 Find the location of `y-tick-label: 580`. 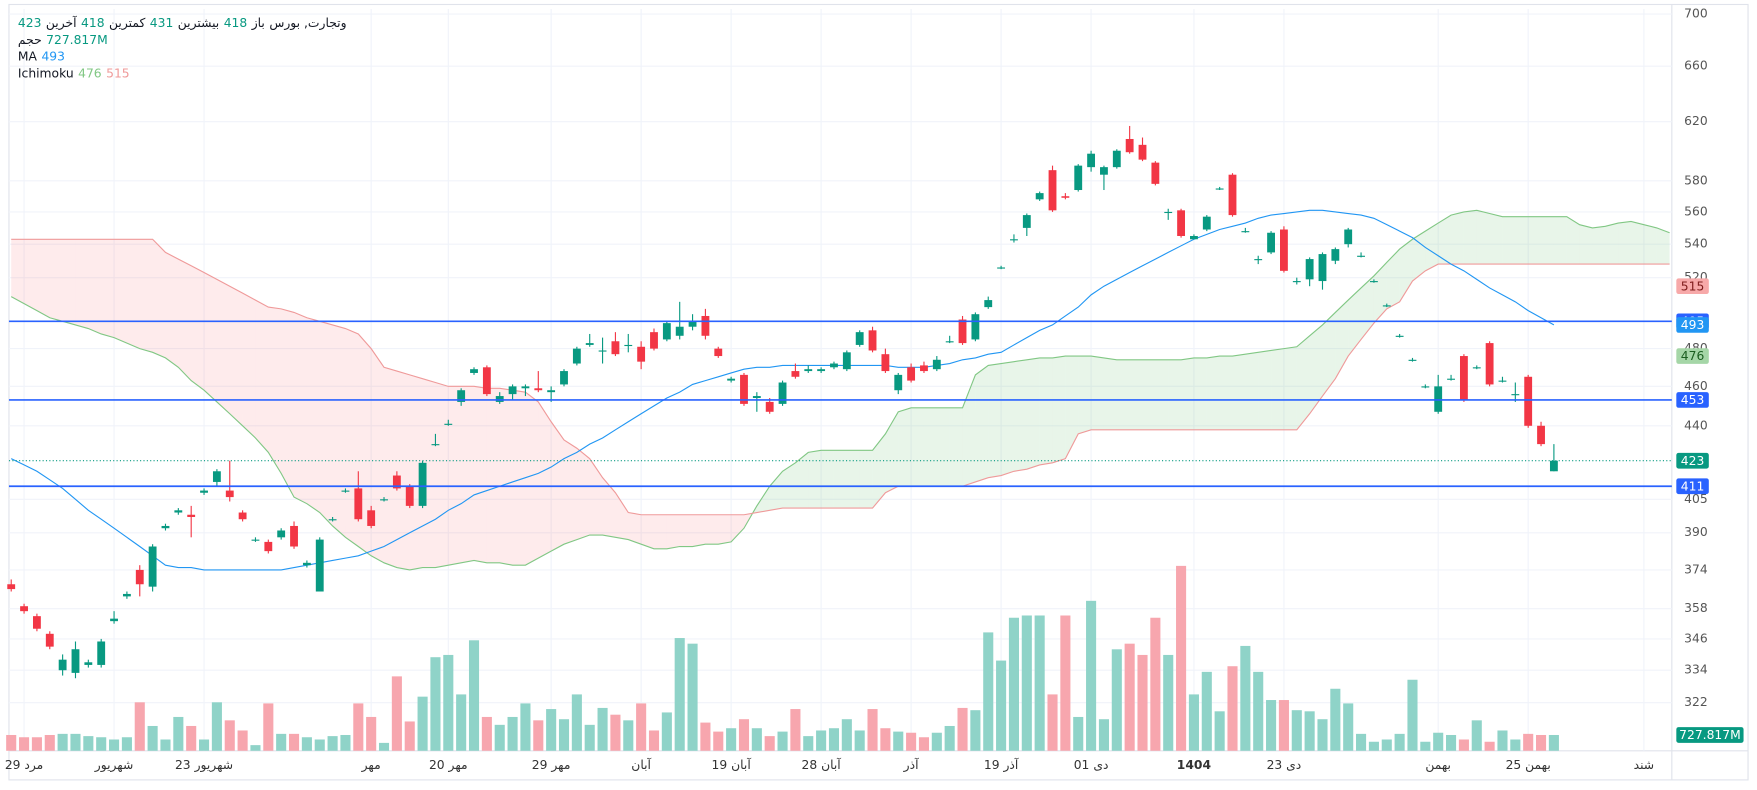

y-tick-label: 580 is located at coordinates (1696, 180).